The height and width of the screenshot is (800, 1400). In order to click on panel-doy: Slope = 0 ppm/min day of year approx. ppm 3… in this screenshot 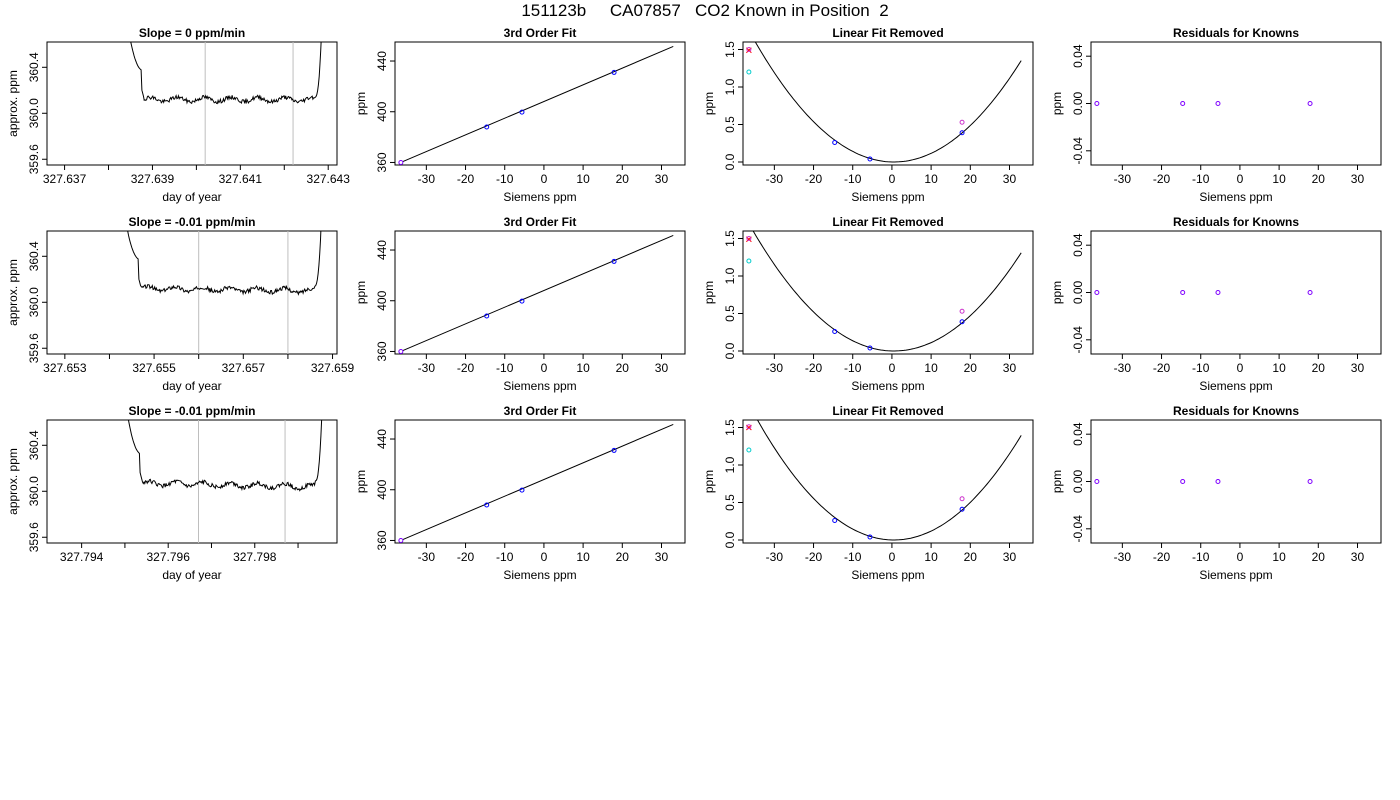, I will do `click(178, 115)`.